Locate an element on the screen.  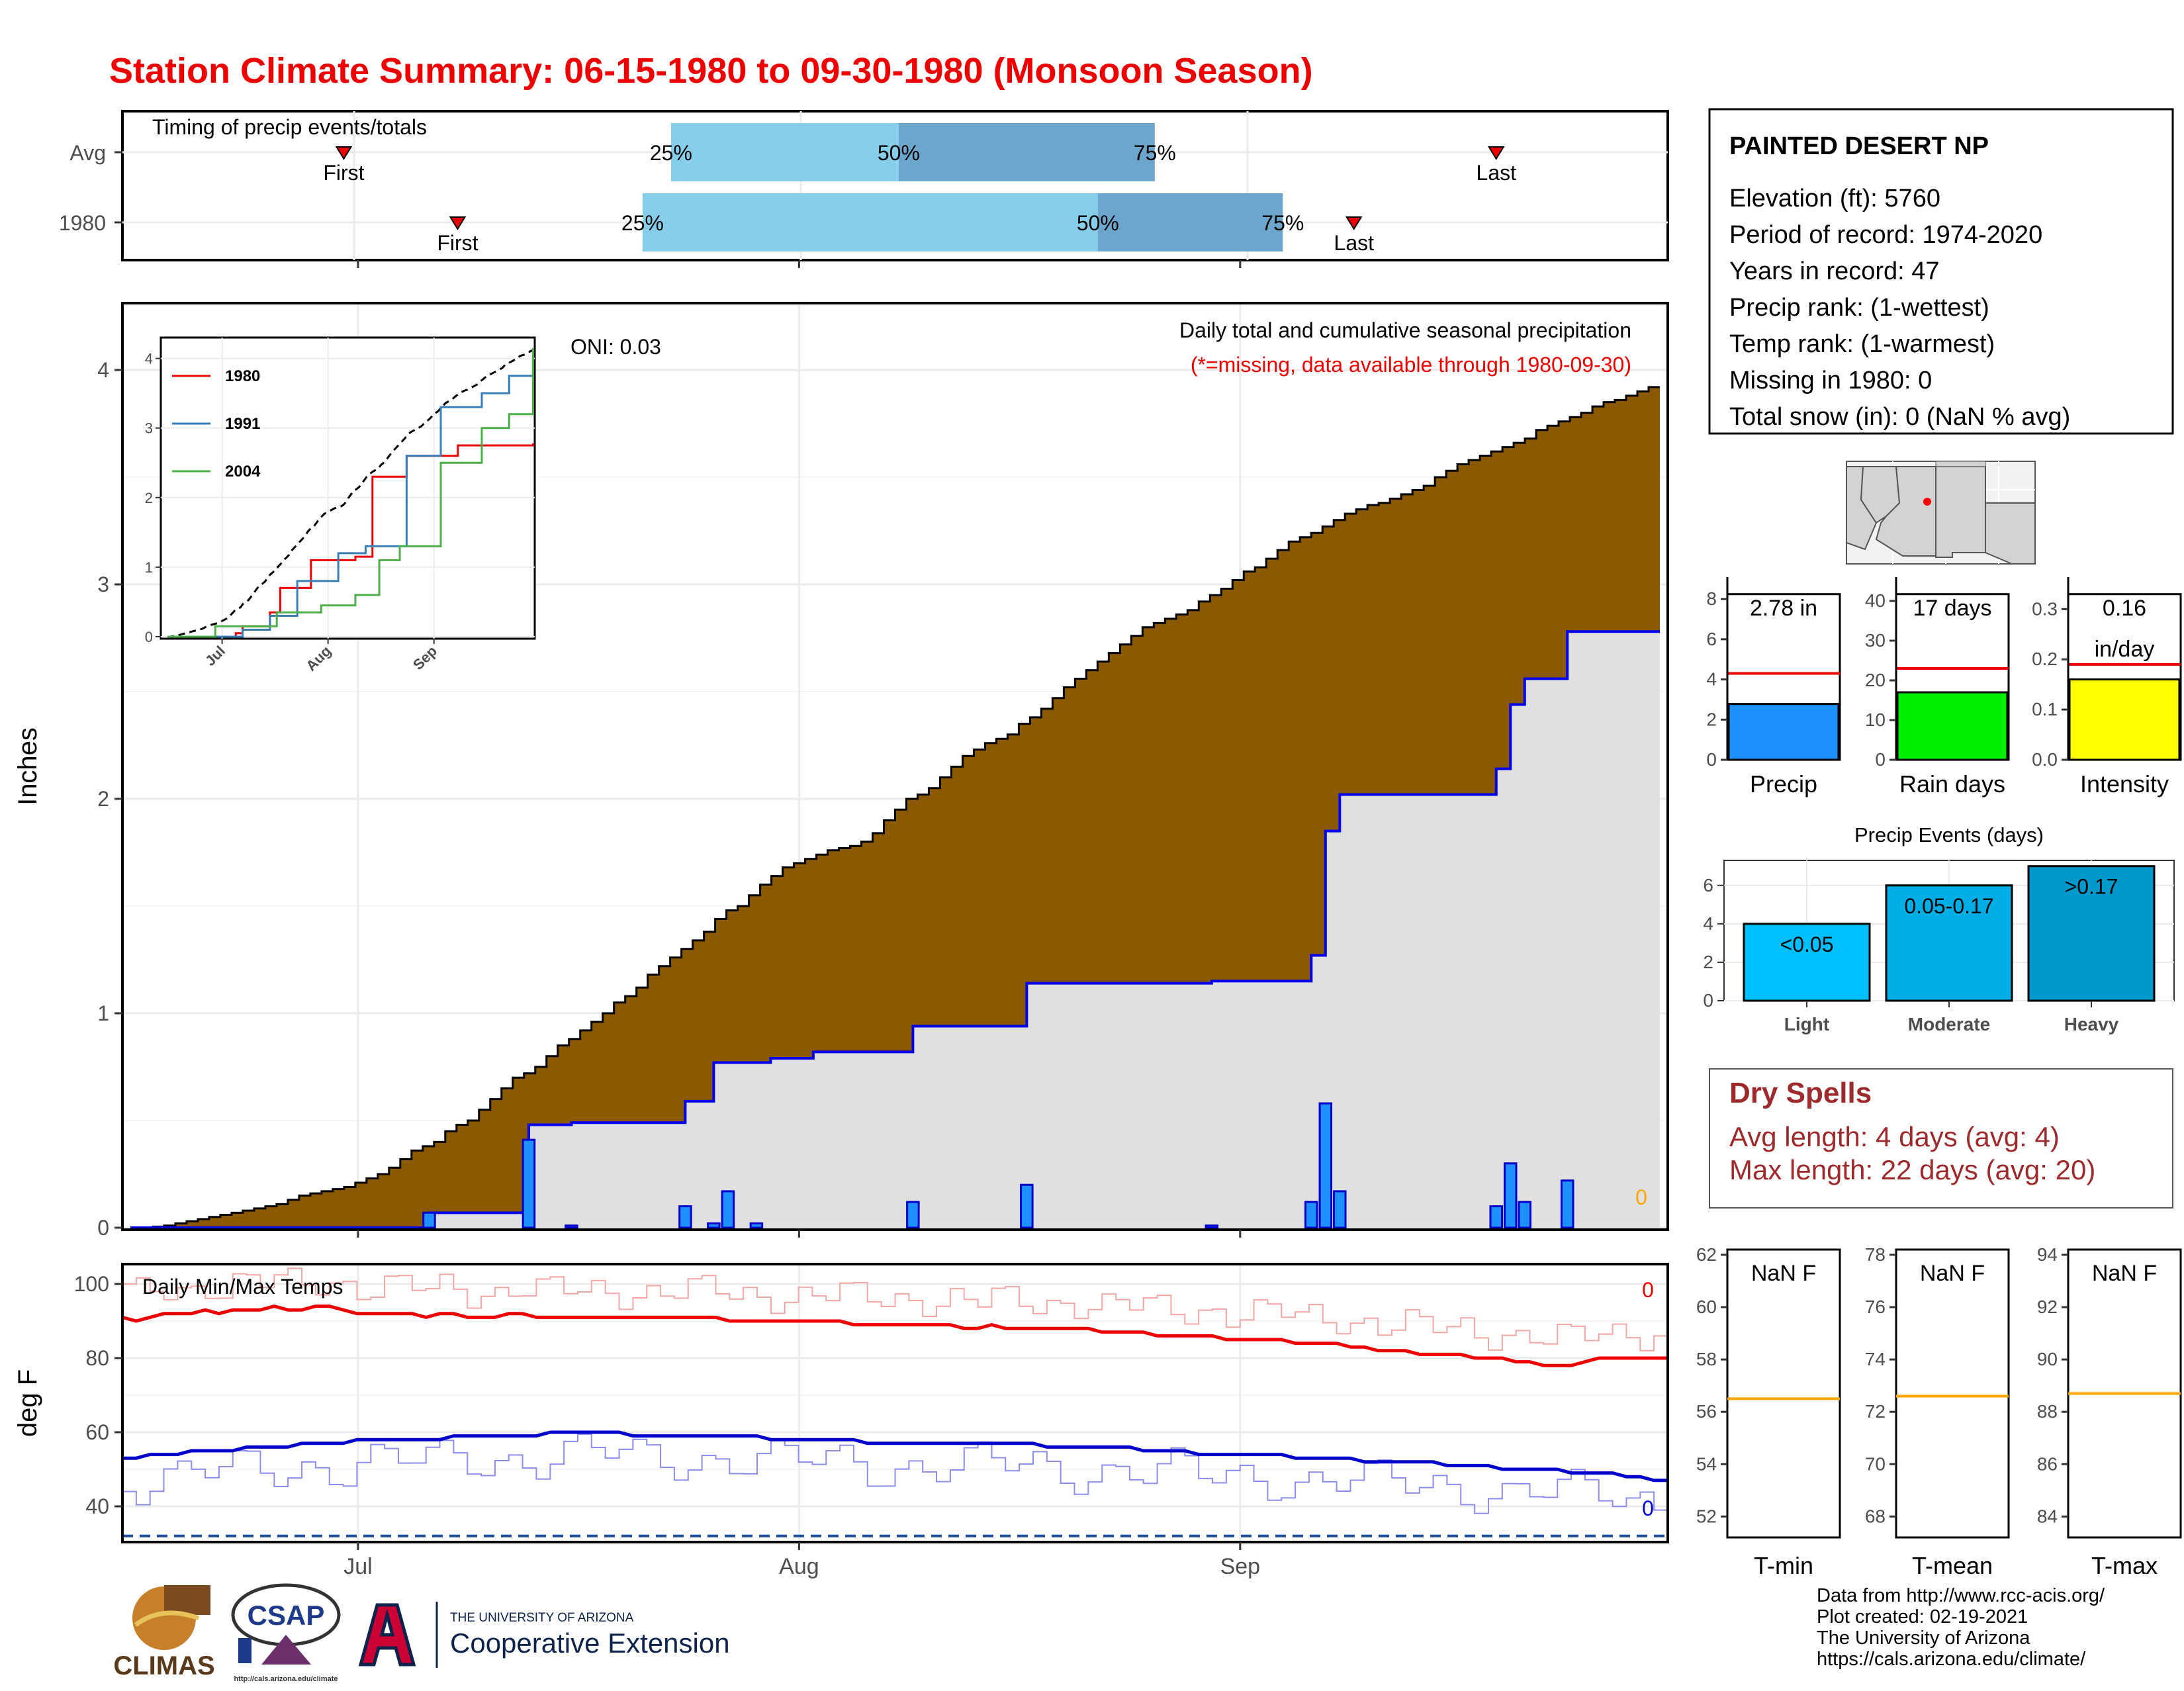
temp-box-ytick-label: 56 is located at coordinates (1706, 1411).